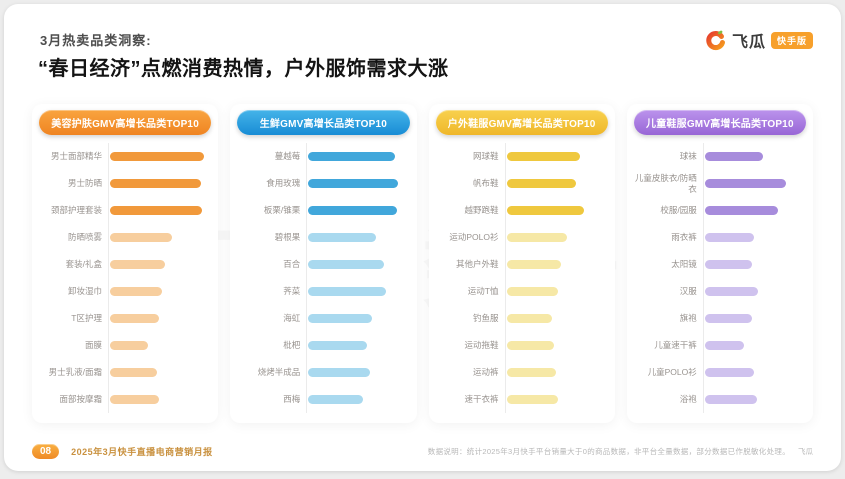  I want to click on bar-row: 钓鱼服, so click(519, 318).